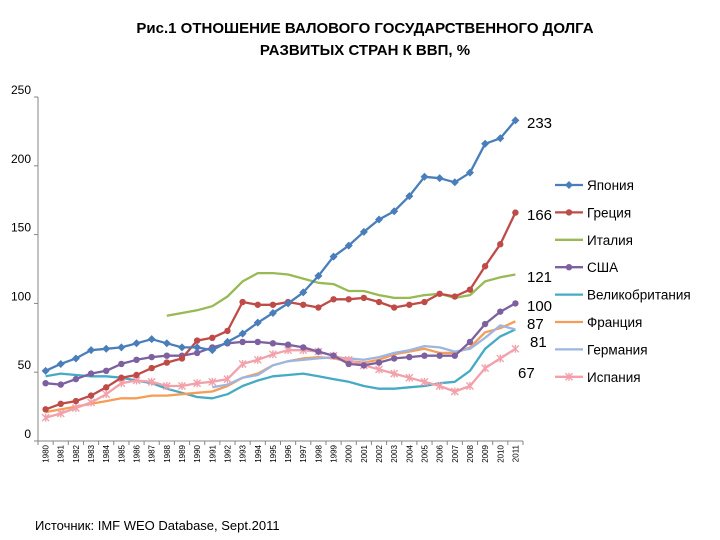 This screenshot has width=720, height=540. I want to click on legend-item-8: Испания, so click(598, 377).